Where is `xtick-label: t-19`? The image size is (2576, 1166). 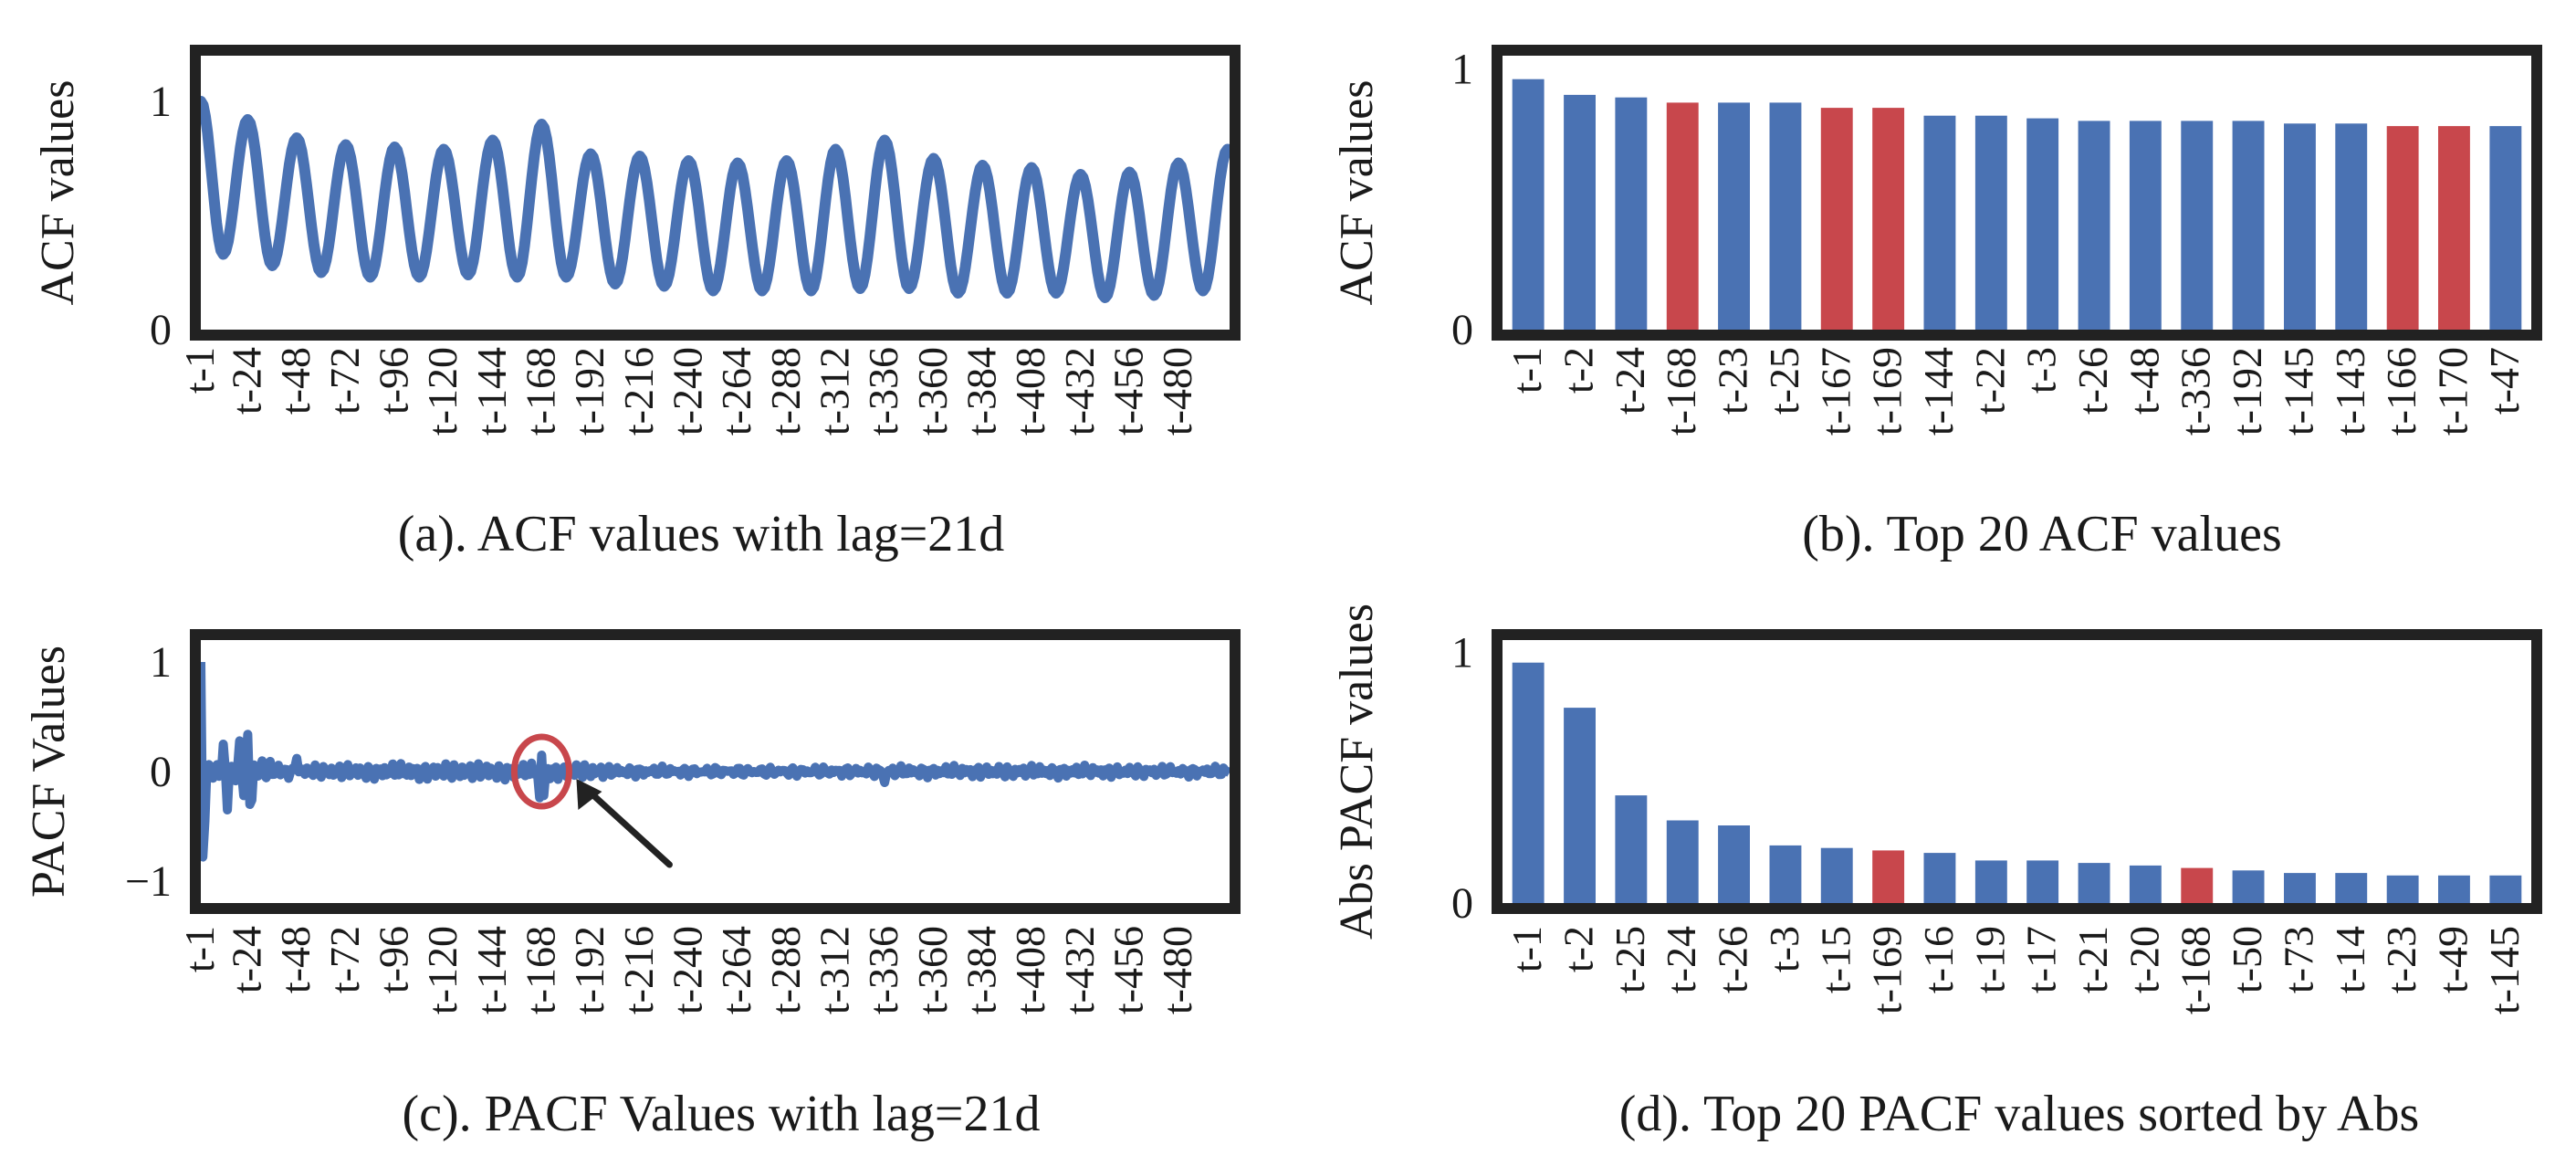 xtick-label: t-19 is located at coordinates (1990, 960).